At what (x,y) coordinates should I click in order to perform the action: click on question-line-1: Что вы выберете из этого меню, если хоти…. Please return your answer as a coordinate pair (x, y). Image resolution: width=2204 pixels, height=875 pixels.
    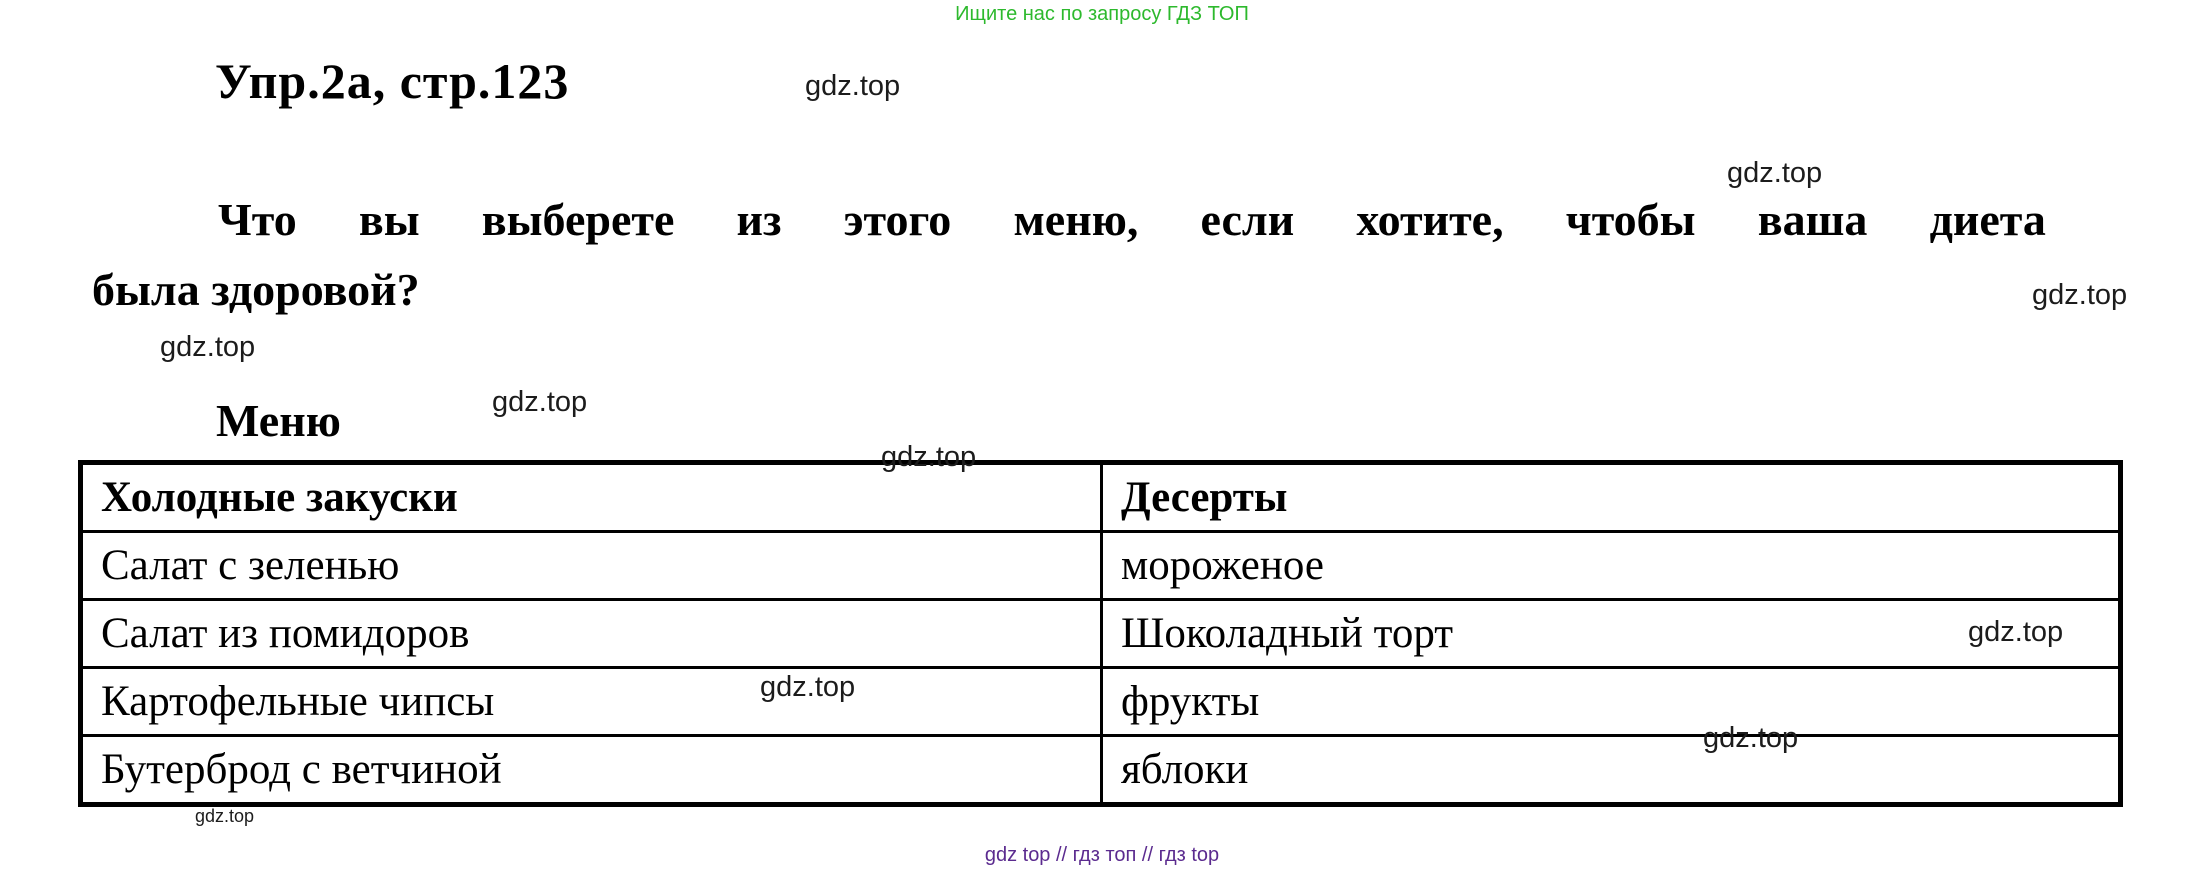
    Looking at the image, I should click on (1132, 219).